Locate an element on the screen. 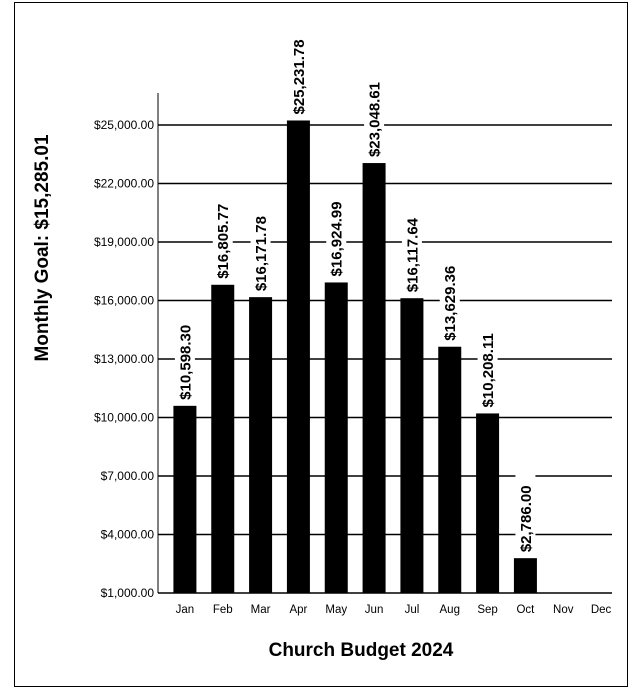 The height and width of the screenshot is (689, 634). category-labels: Jan Feb Mar Apr May Jun Jul Aug Sep Oct Nov Dec is located at coordinates (394, 610).